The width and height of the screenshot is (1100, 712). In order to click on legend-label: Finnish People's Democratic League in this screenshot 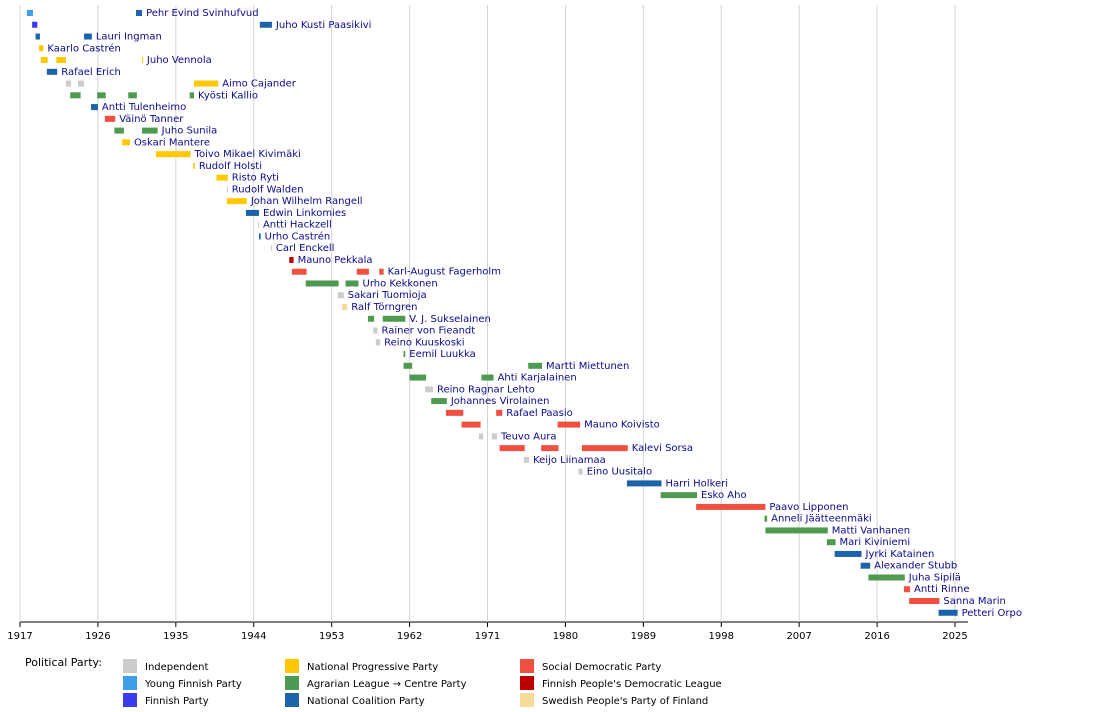, I will do `click(632, 684)`.